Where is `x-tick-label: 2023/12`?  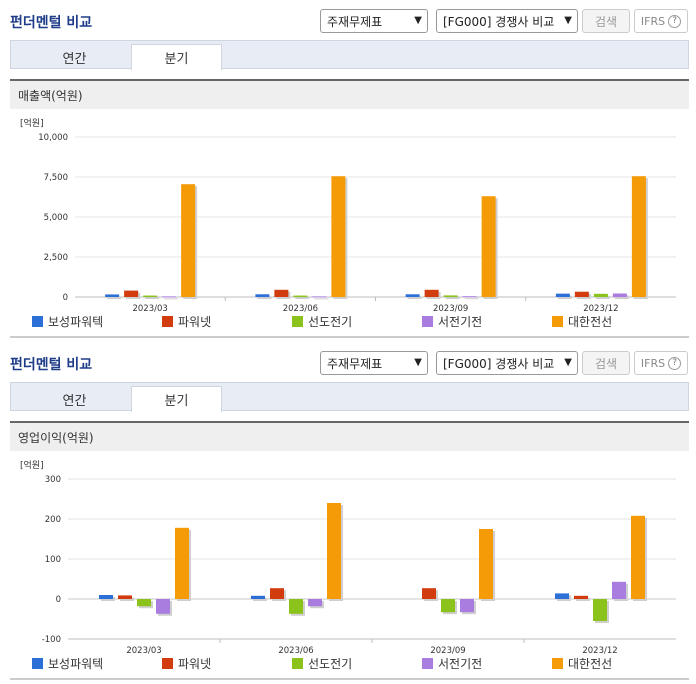
x-tick-label: 2023/12 is located at coordinates (599, 650).